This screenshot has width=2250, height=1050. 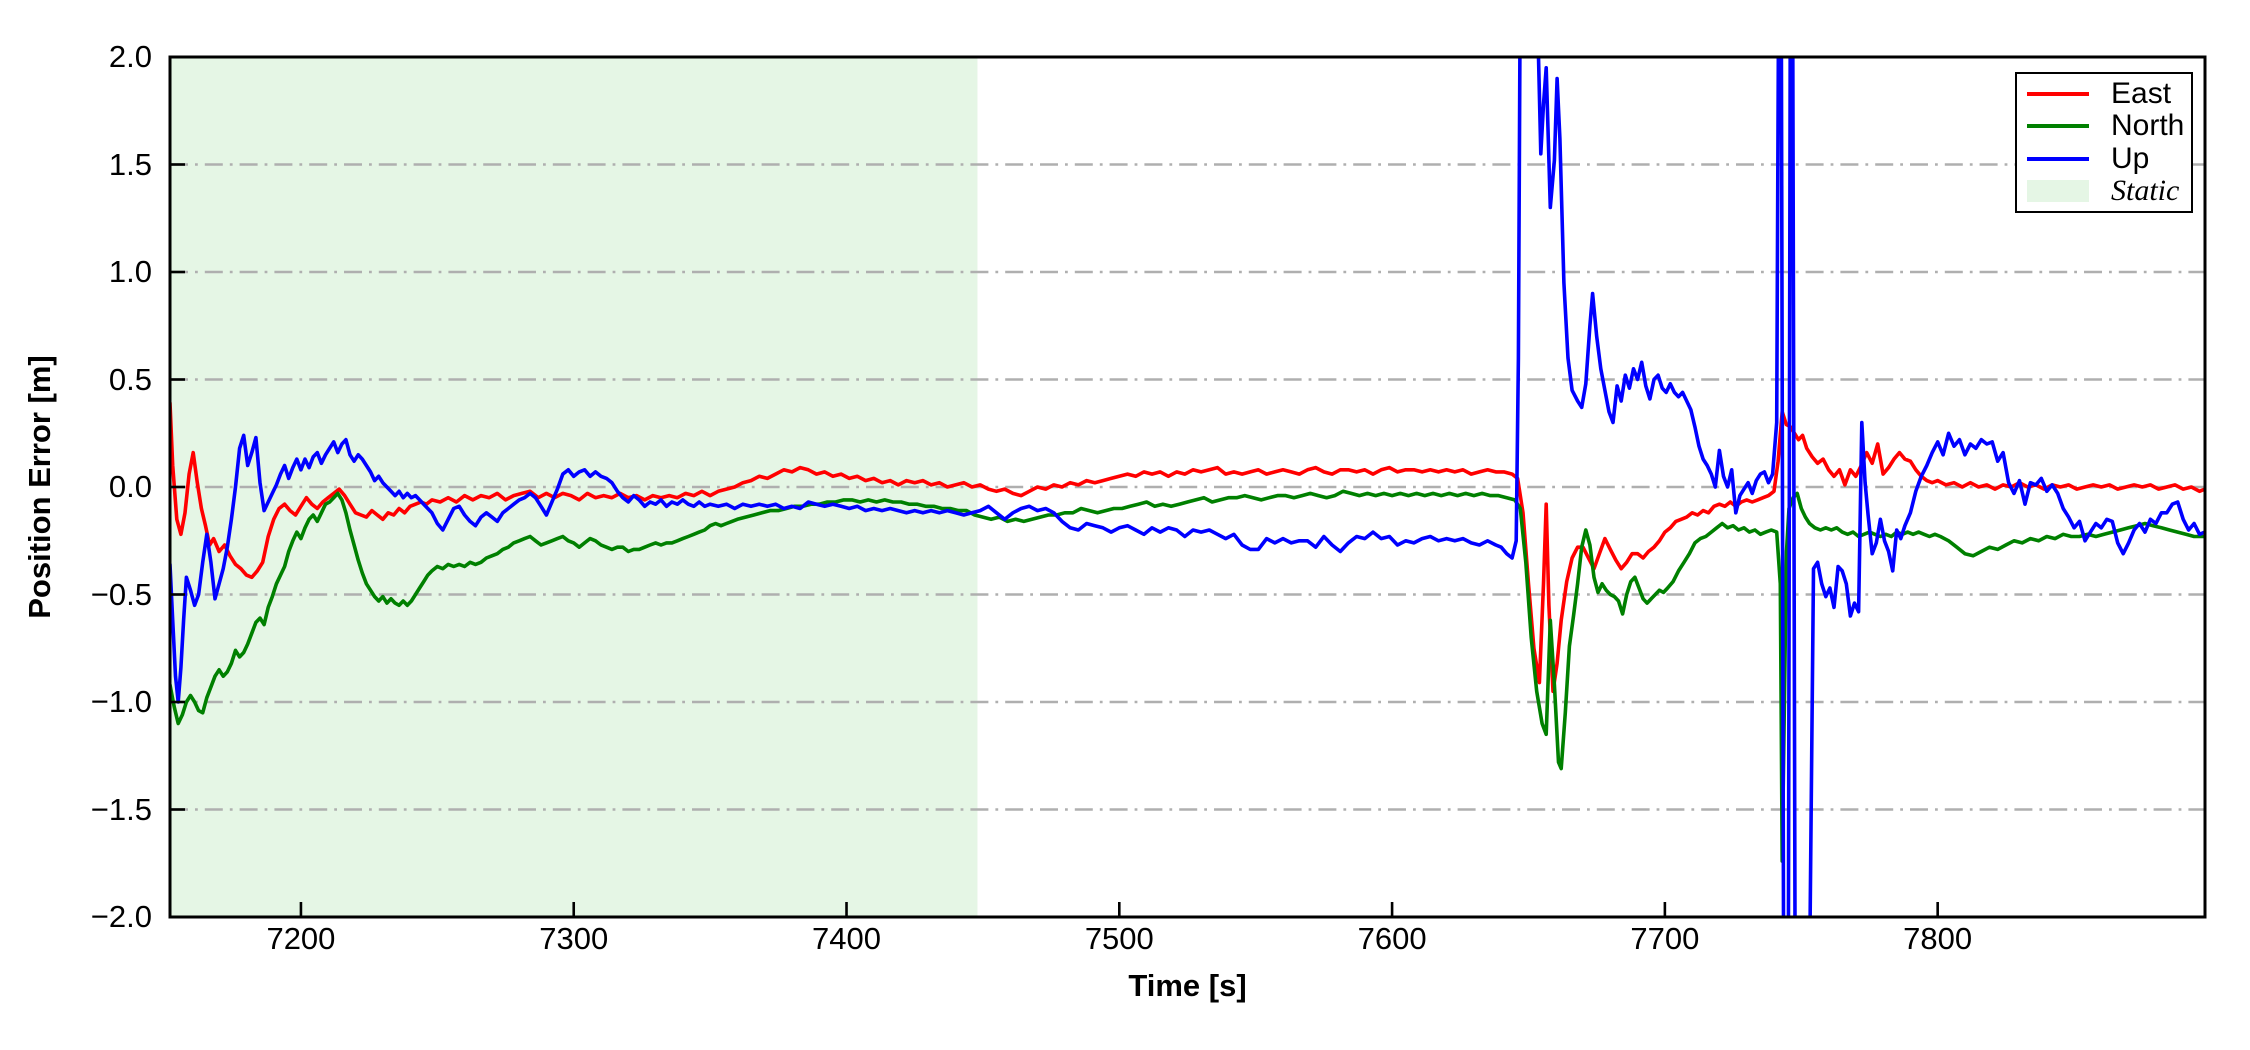 I want to click on legend-label-north: North, so click(x=2148, y=126).